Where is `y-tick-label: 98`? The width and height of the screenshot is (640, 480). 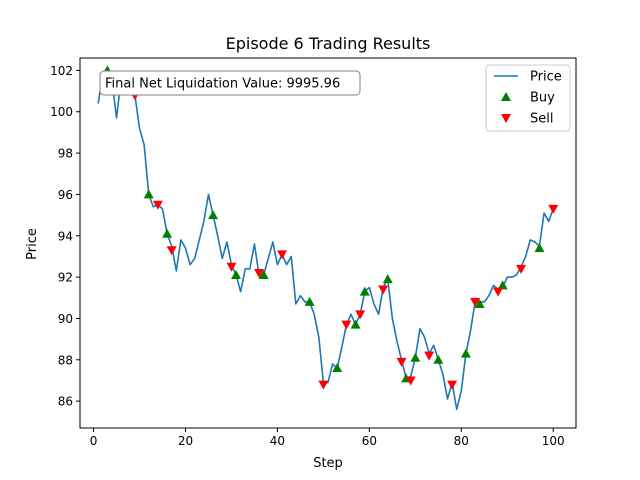 y-tick-label: 98 is located at coordinates (65, 154).